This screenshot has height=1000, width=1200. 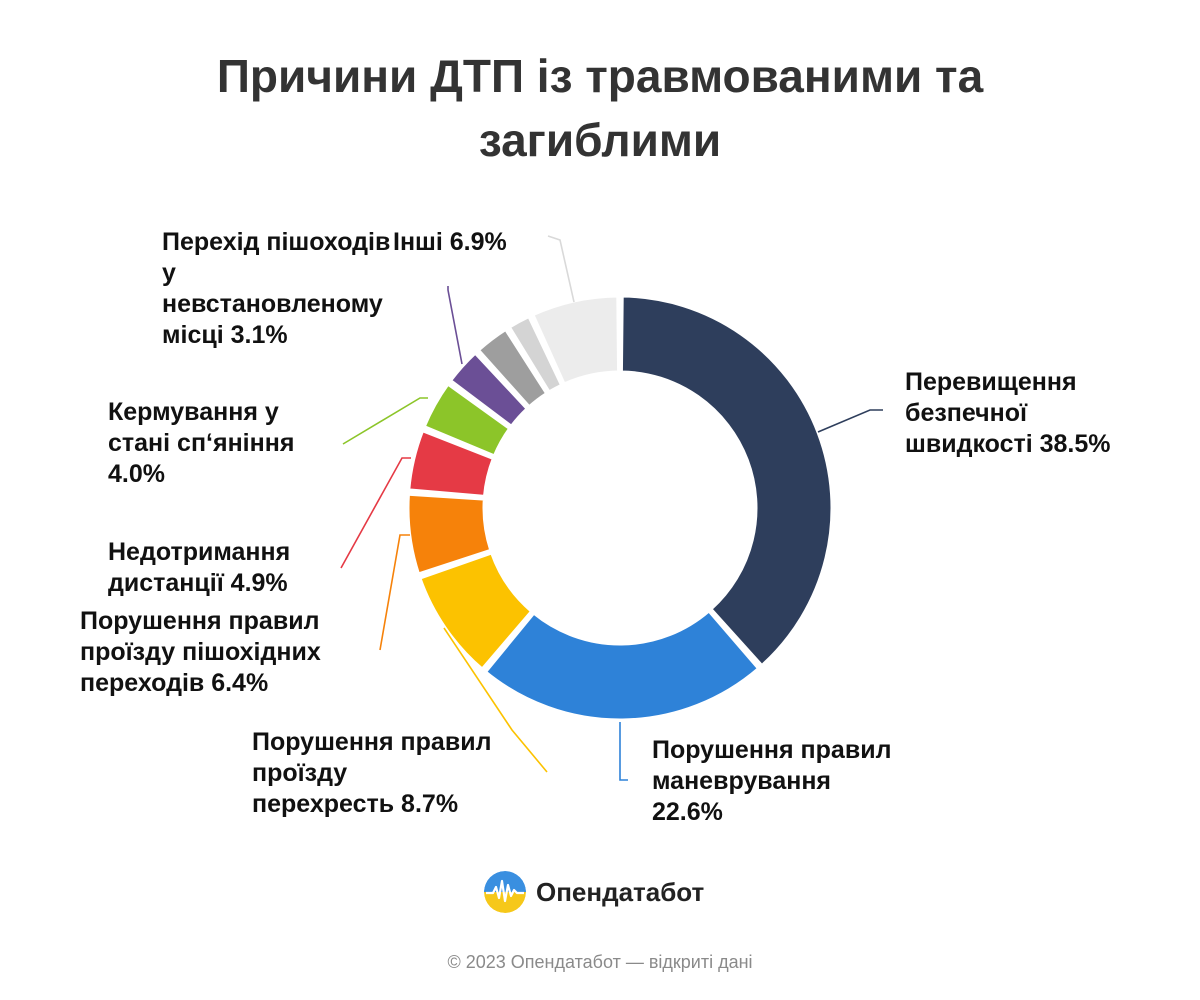 I want to click on slice-label-6: Кермування у стані сп‘яніння 4.0%, so click(x=201, y=443).